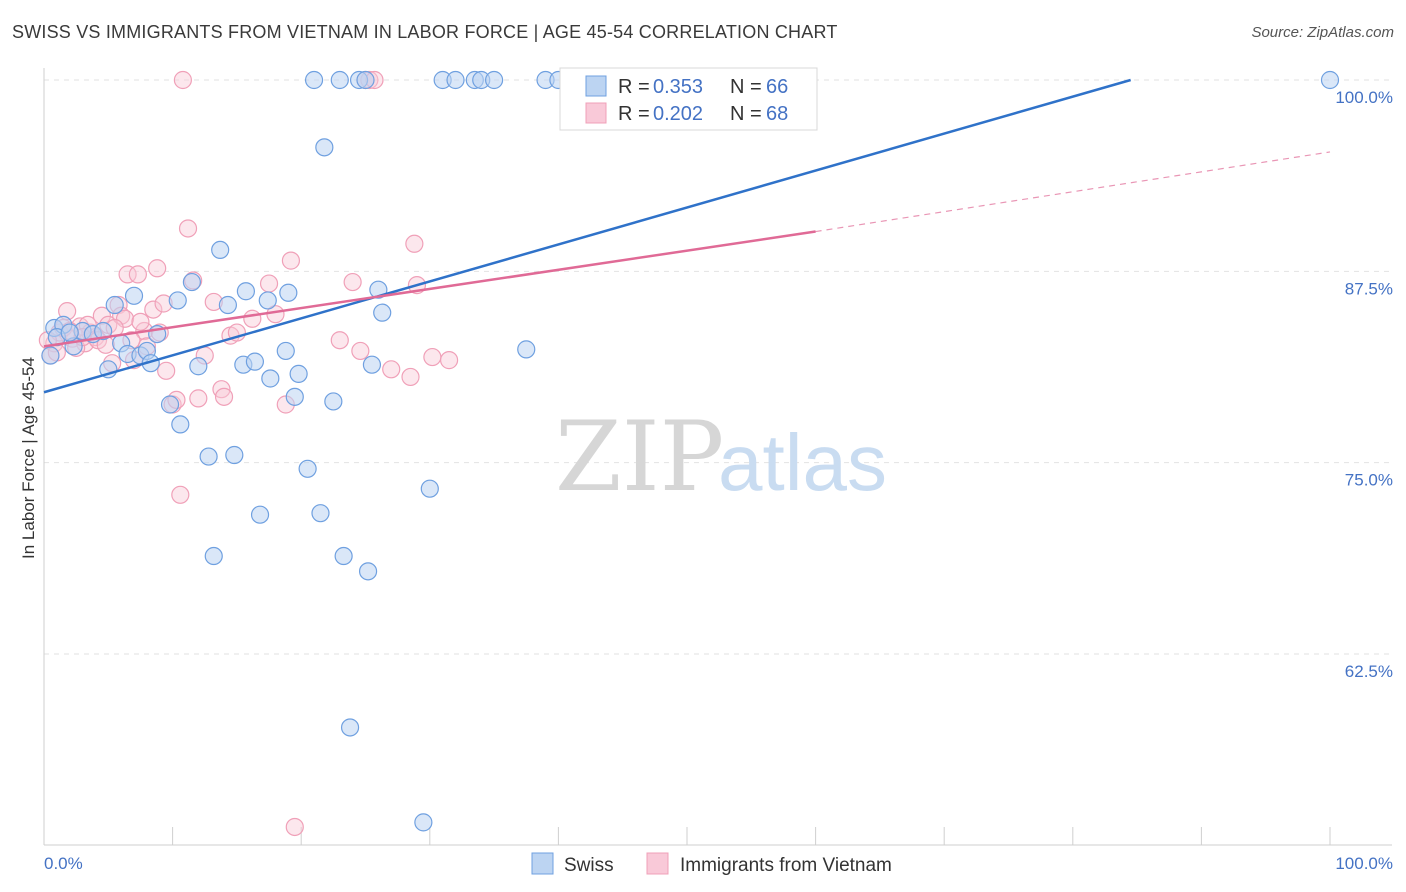 This screenshot has height=892, width=1406. I want to click on bottom-legend-swatch-vietnam, so click(657, 863).